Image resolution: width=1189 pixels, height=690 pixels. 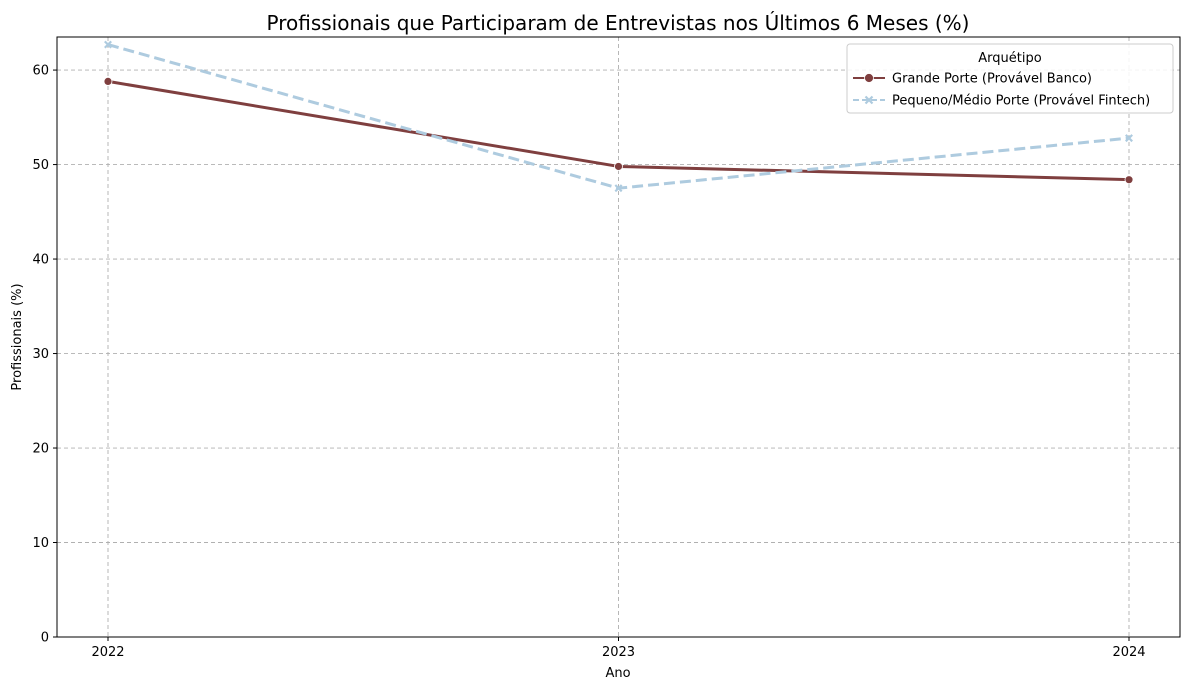 What do you see at coordinates (618, 131) in the screenshot?
I see `series-group` at bounding box center [618, 131].